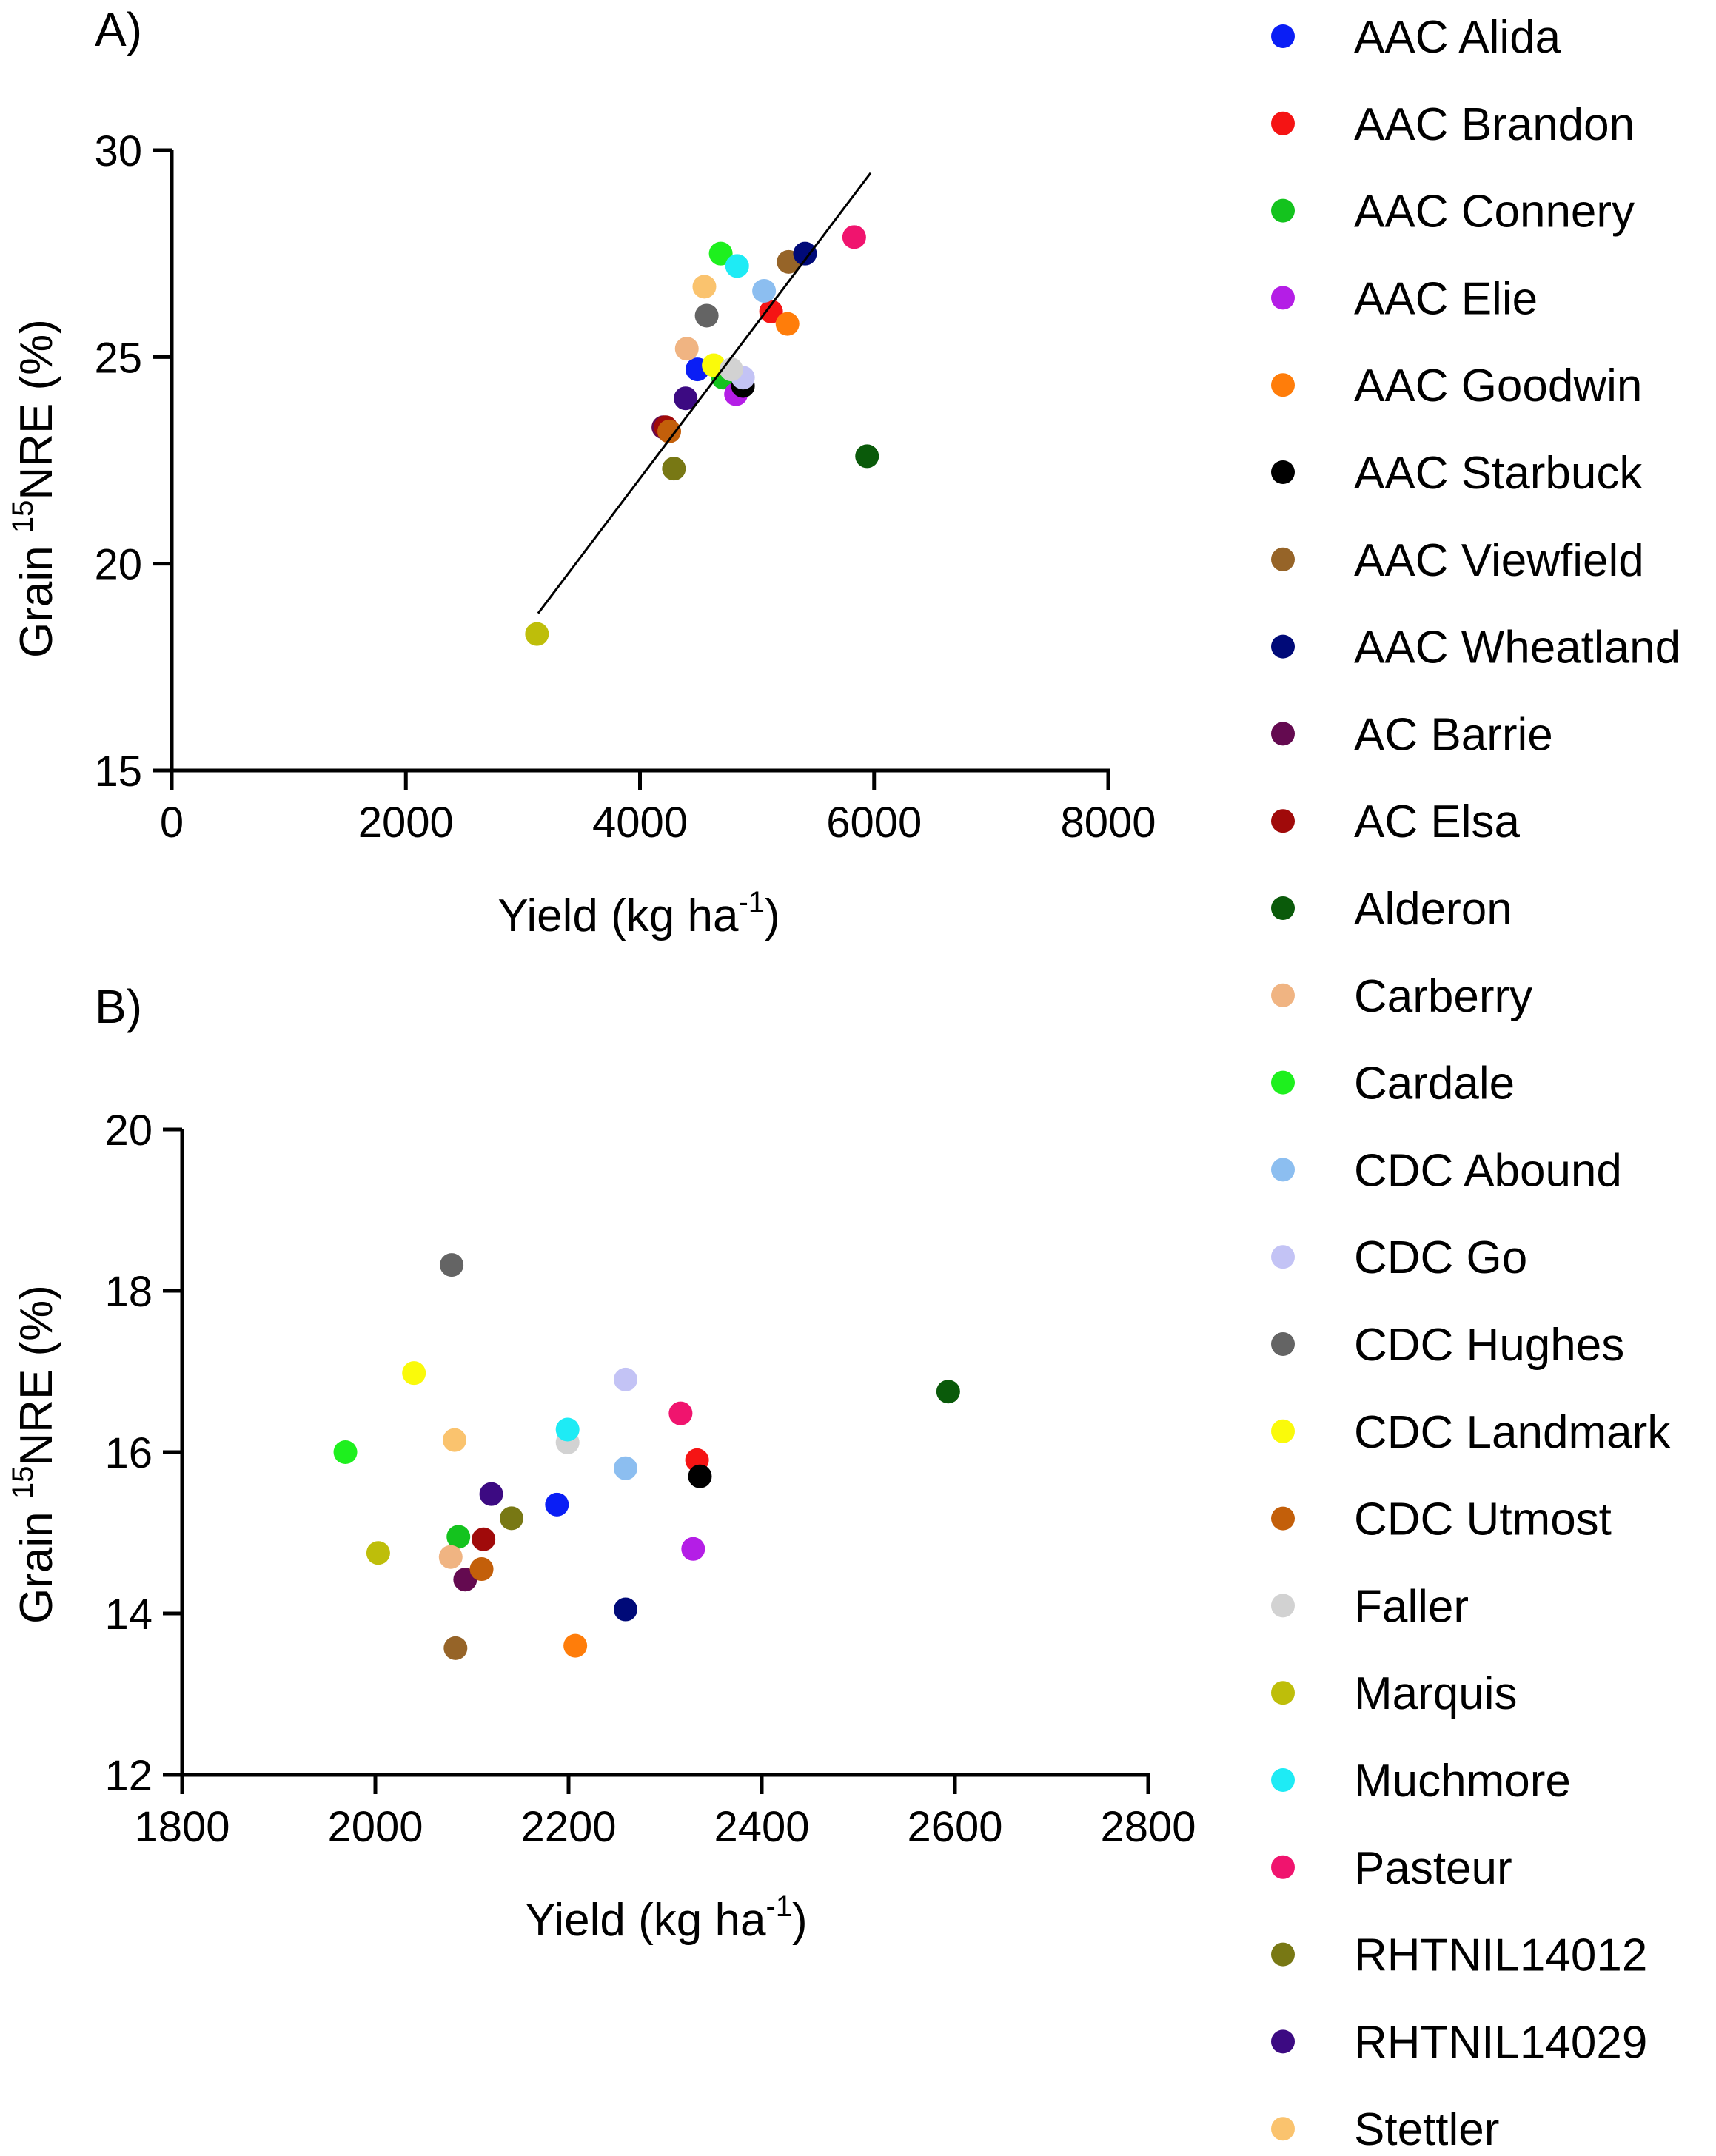 The height and width of the screenshot is (2156, 1716). Describe the element at coordinates (1394, 1693) in the screenshot. I see `legend-item-marquis: Marquis` at that location.